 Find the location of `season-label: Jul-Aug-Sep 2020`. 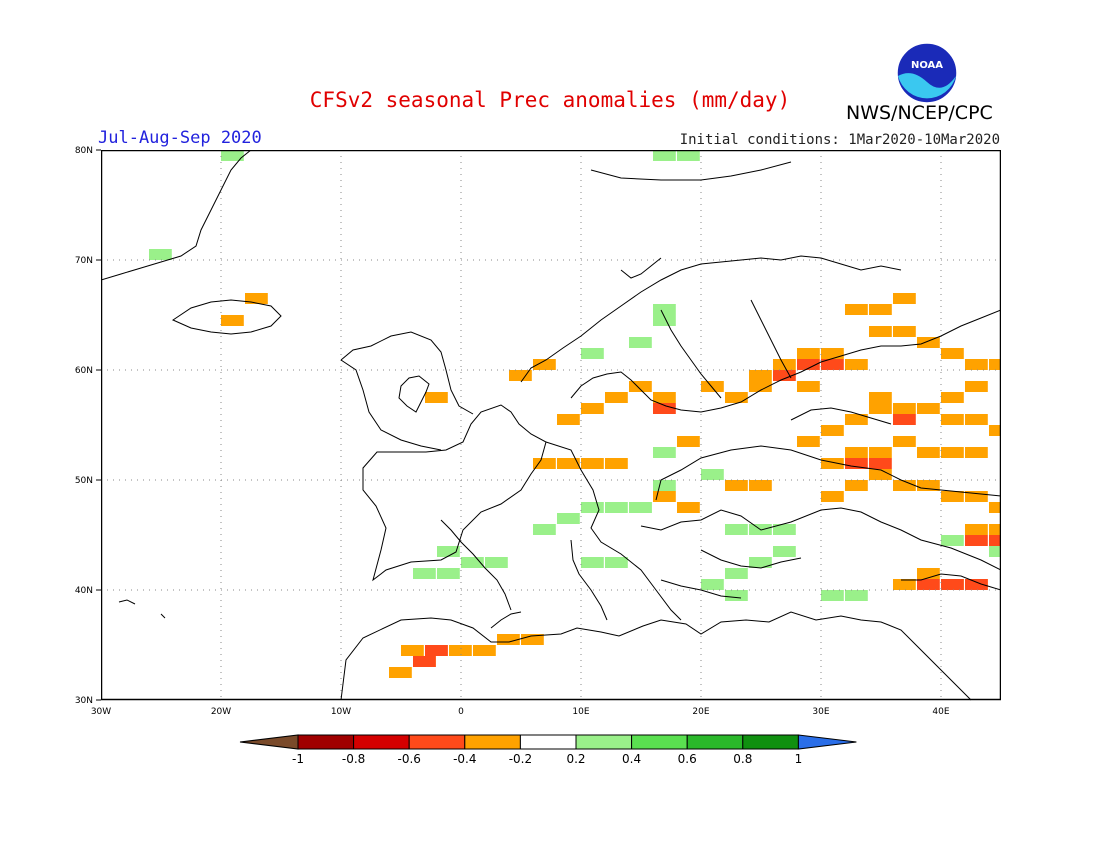

season-label: Jul-Aug-Sep 2020 is located at coordinates (180, 138).